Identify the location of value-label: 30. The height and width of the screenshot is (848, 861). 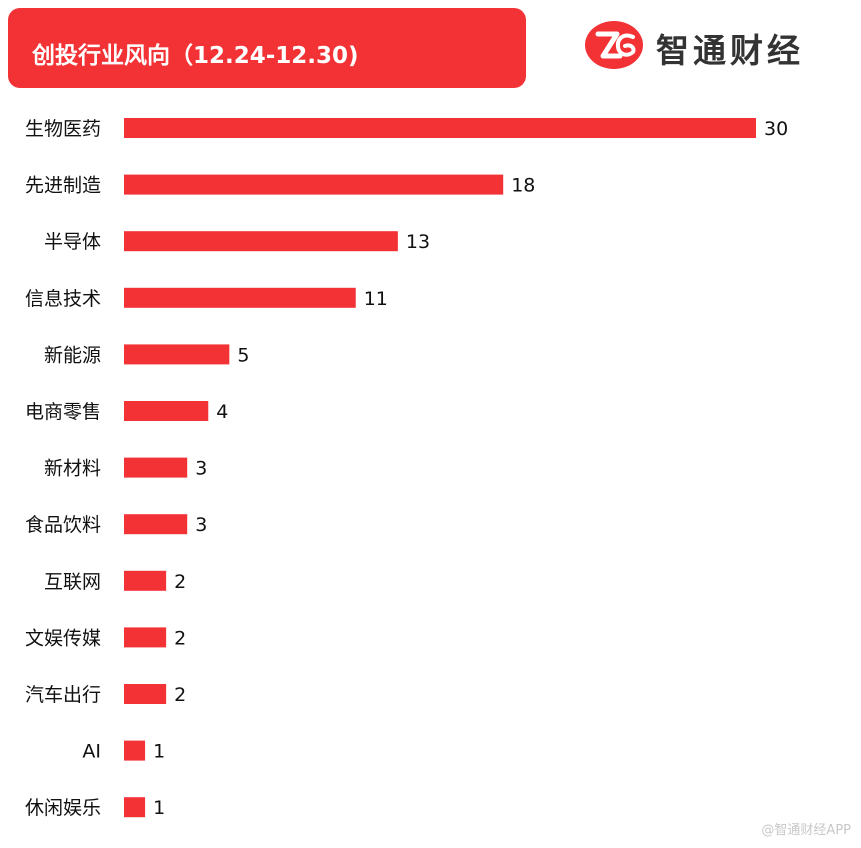
(776, 129).